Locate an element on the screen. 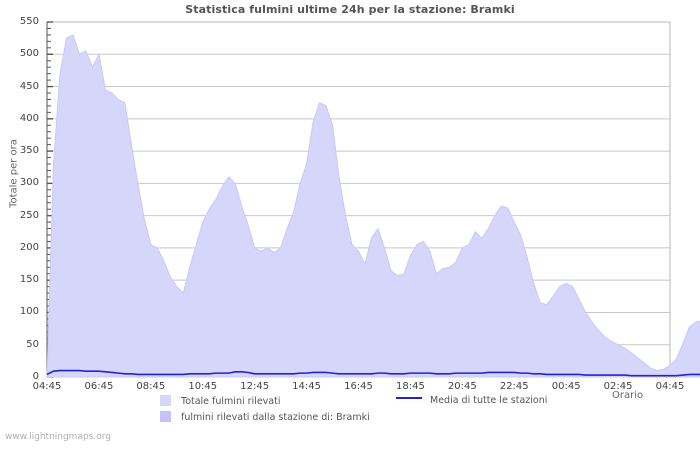 The image size is (700, 450). legend-swatch-station is located at coordinates (165, 416).